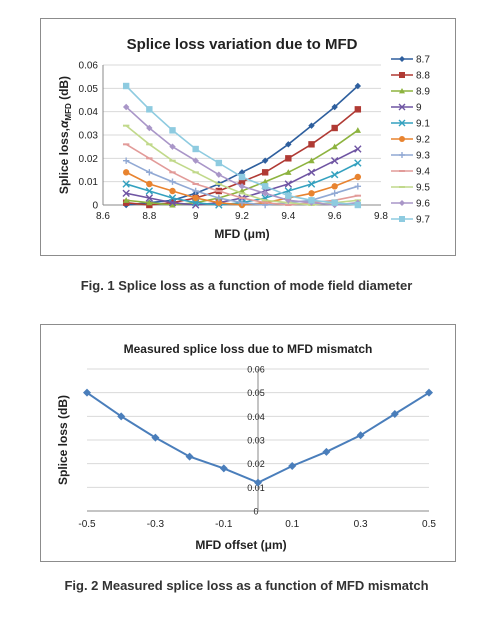  Describe the element at coordinates (423, 204) in the screenshot. I see `chart-1-legend-label: 9.6` at that location.